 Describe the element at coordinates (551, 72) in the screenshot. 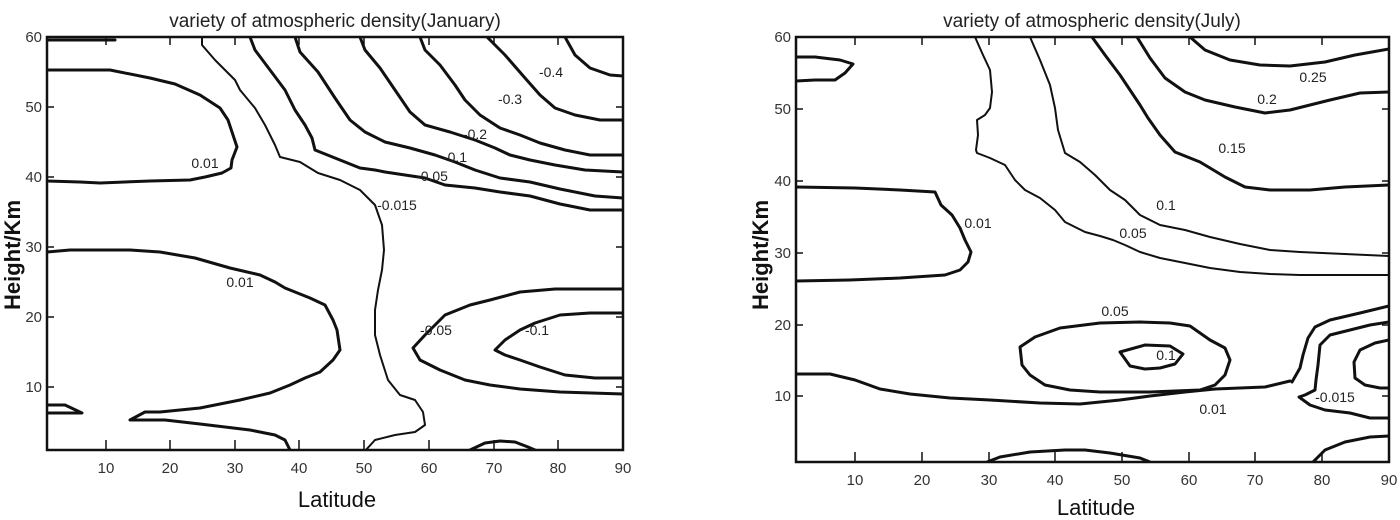

I see `contour-label: -0.4` at that location.